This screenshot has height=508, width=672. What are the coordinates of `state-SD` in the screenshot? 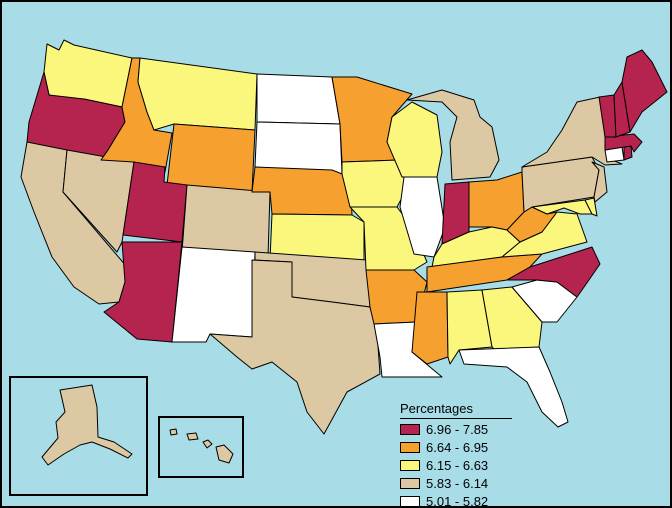 It's located at (298, 148).